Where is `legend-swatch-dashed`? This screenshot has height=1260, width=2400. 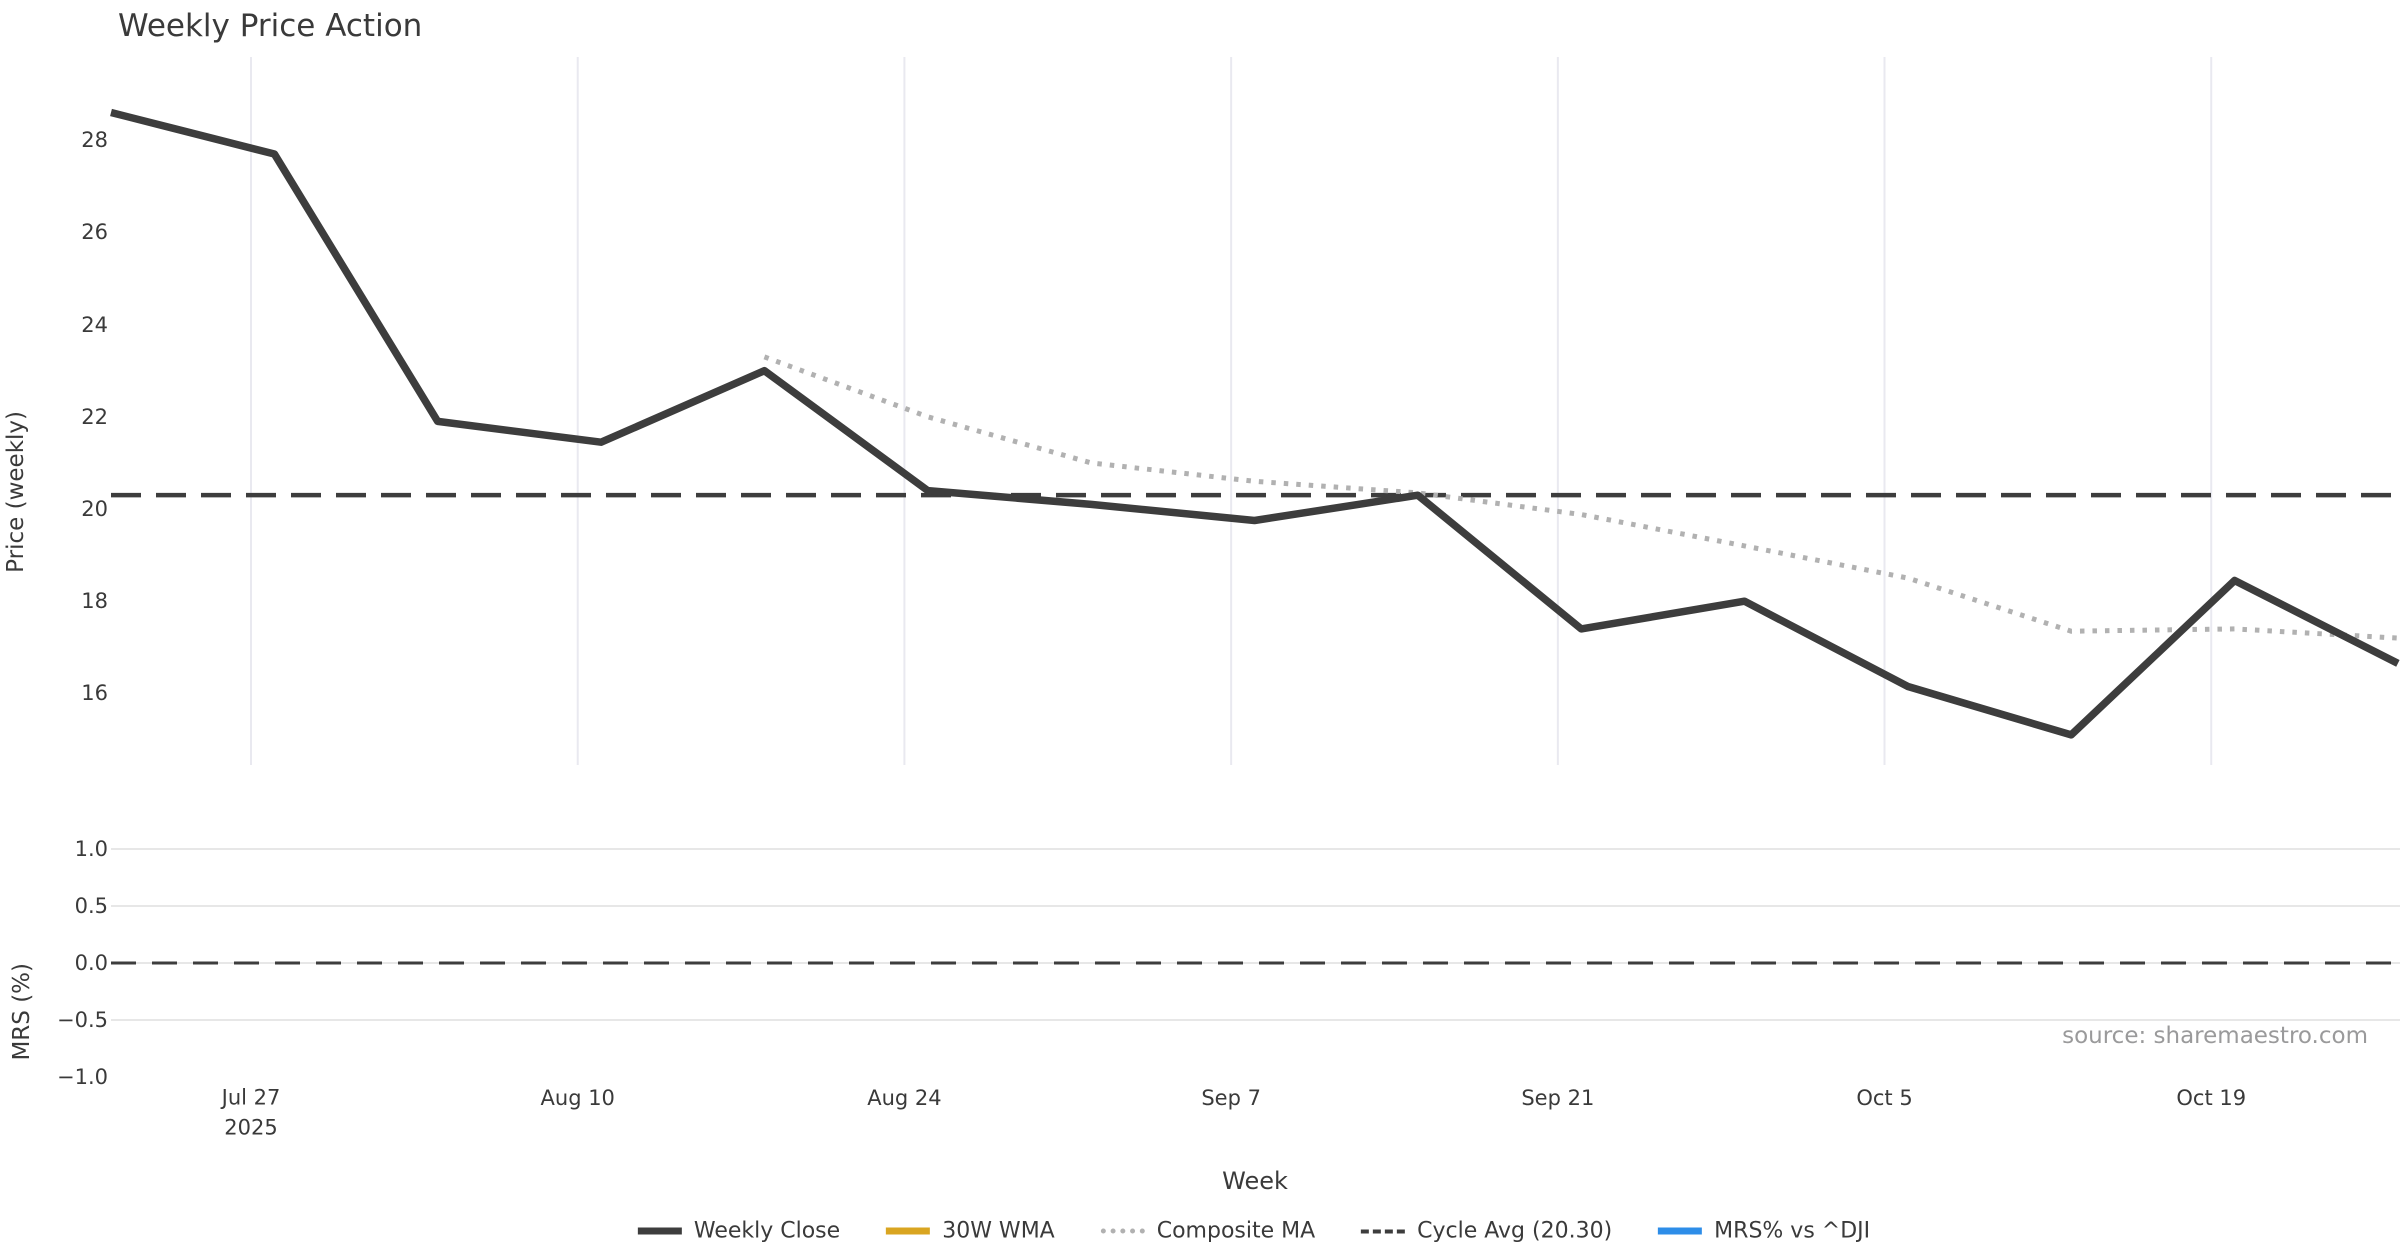 legend-swatch-dashed is located at coordinates (1383, 1231).